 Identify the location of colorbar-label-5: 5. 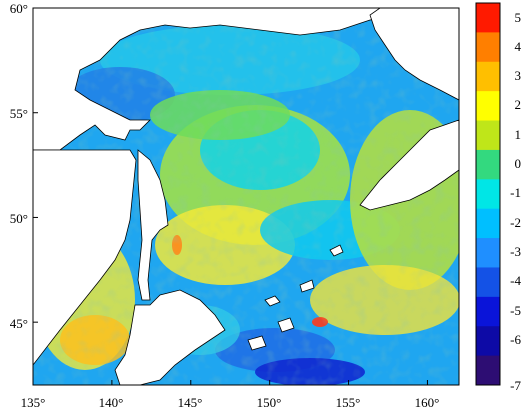
(518, 17).